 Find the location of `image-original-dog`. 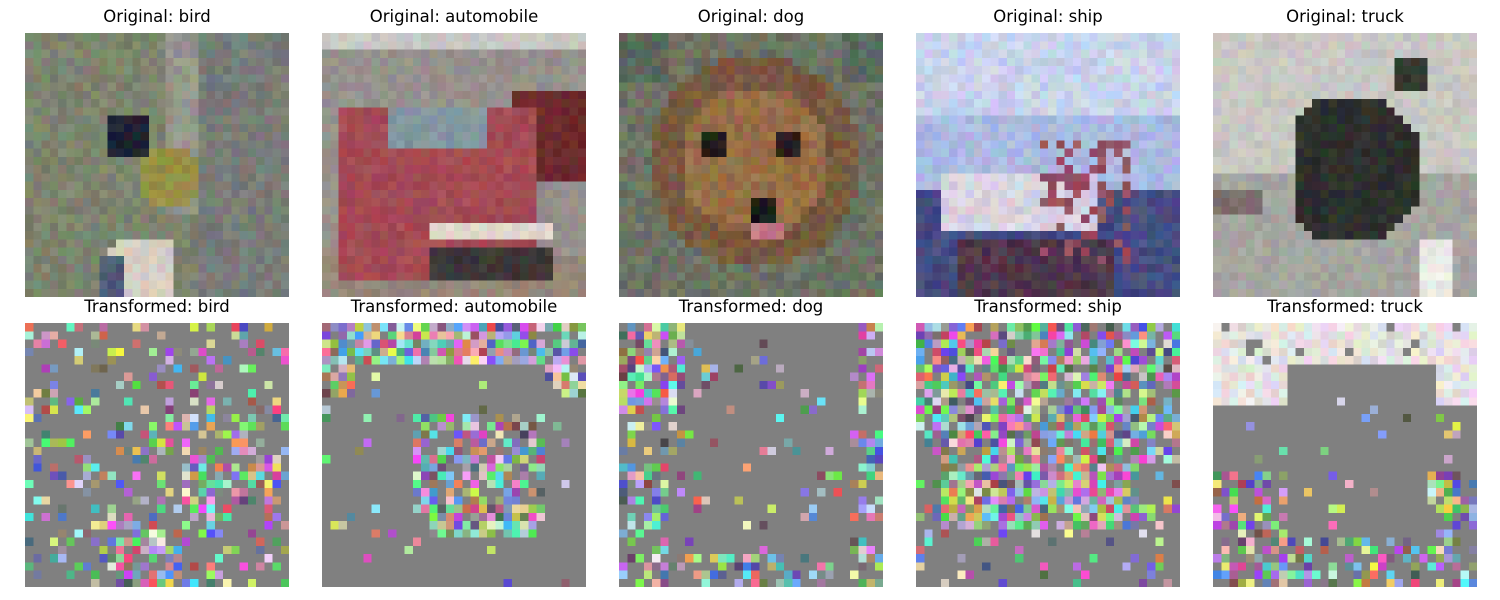

image-original-dog is located at coordinates (751, 165).